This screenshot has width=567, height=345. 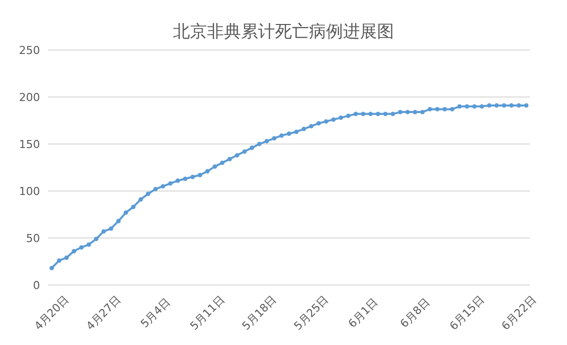 What do you see at coordinates (29, 144) in the screenshot?
I see `y-tick-label: 150` at bounding box center [29, 144].